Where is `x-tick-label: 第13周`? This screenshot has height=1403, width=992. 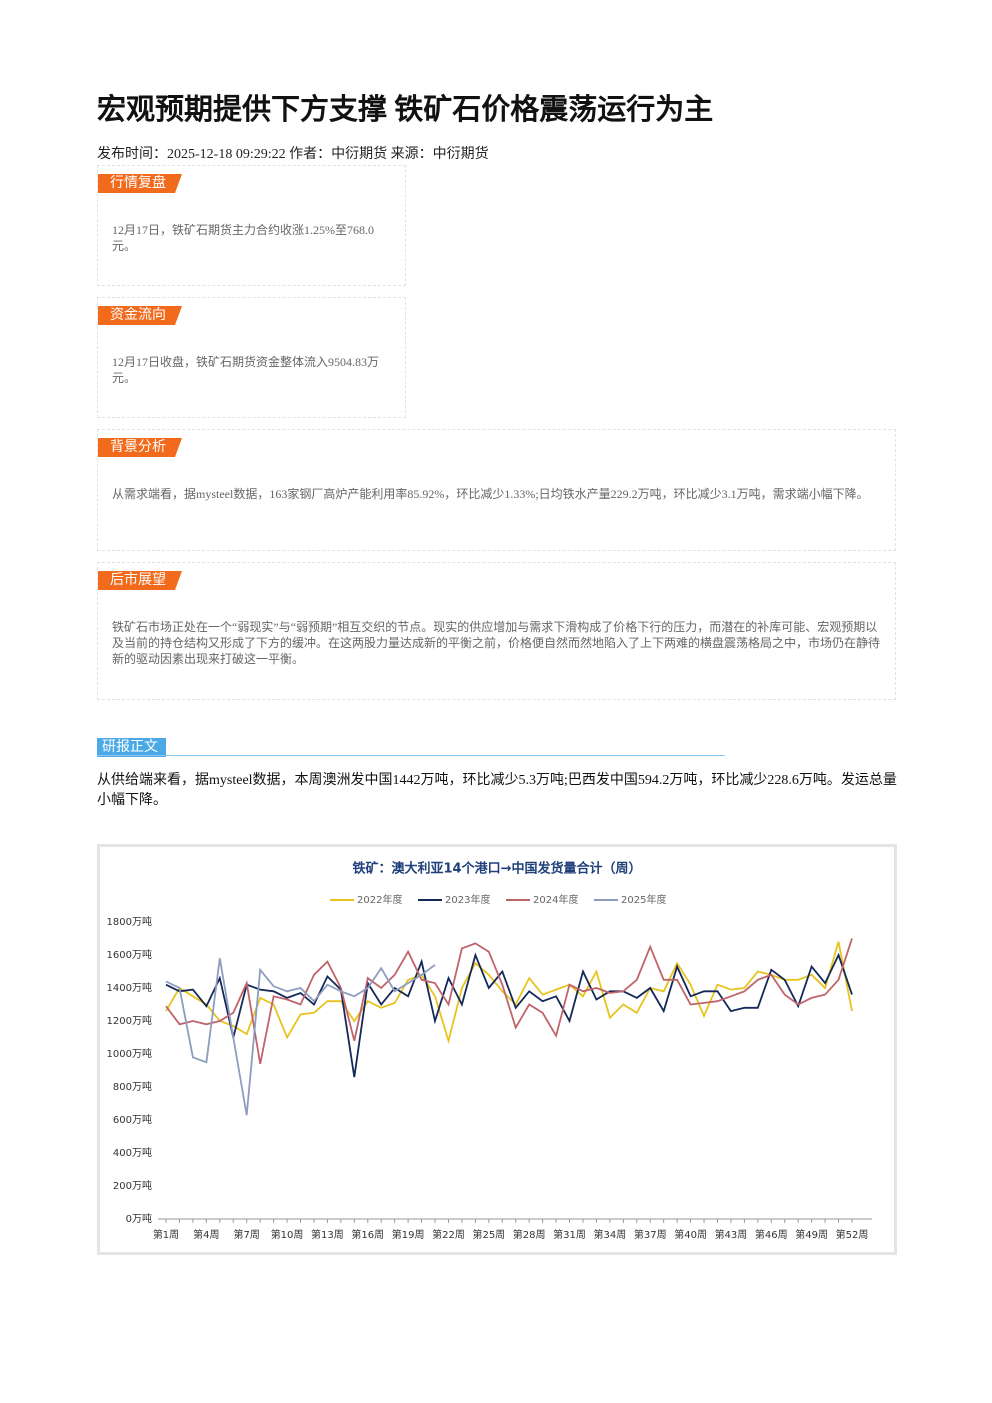
x-tick-label: 第13周 is located at coordinates (327, 1234).